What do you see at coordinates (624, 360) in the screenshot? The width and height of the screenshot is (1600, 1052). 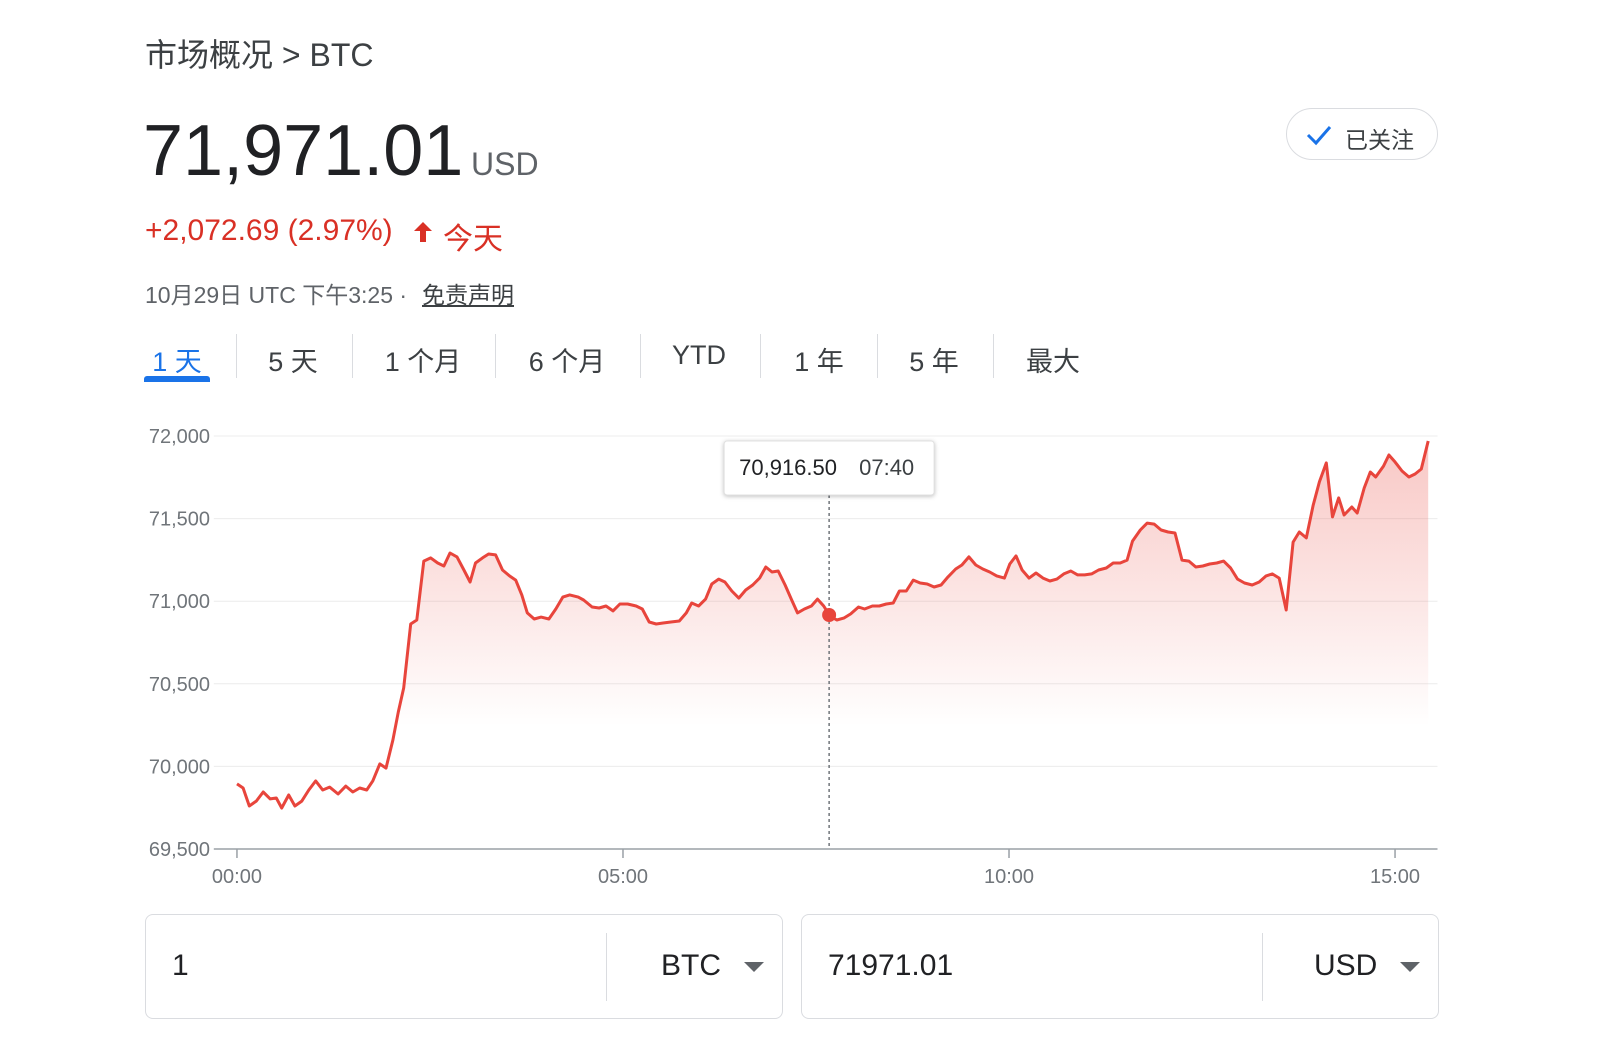 I see `range-tabs: 1 天 5 天 1 个月 6 个月 YTD 1 年 5 年 最大` at bounding box center [624, 360].